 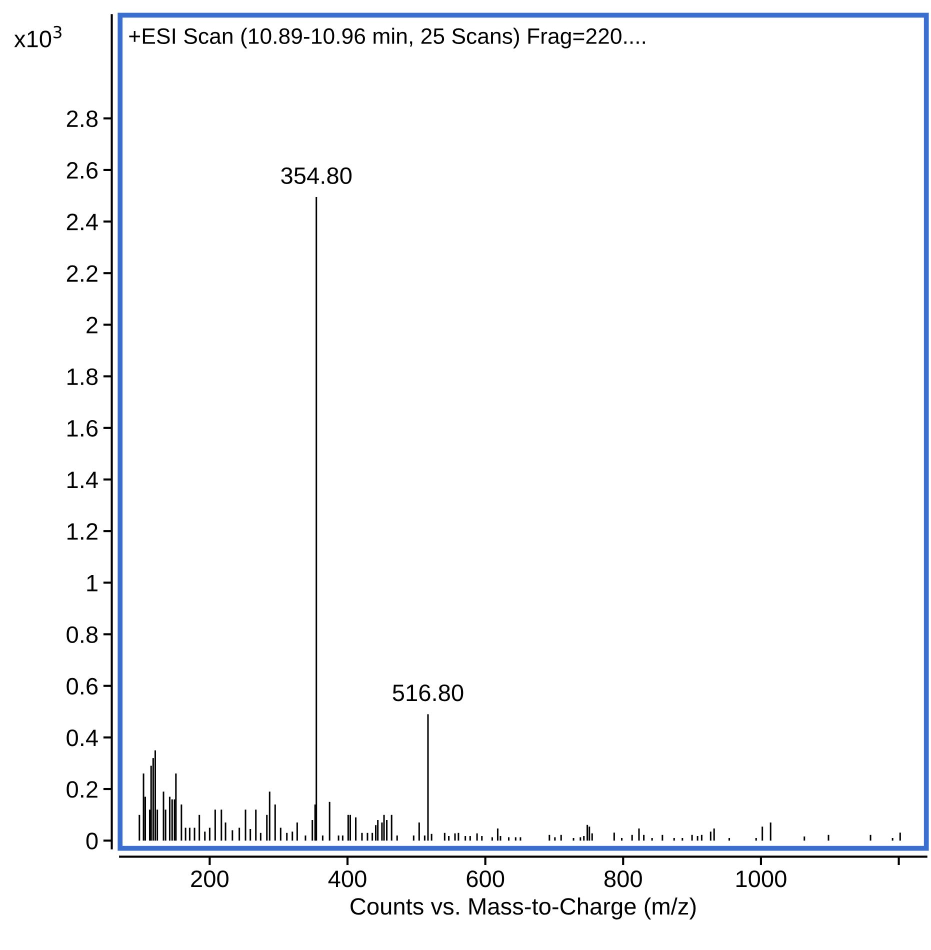 What do you see at coordinates (82, 789) in the screenshot?
I see `y-tick-label: 0.2` at bounding box center [82, 789].